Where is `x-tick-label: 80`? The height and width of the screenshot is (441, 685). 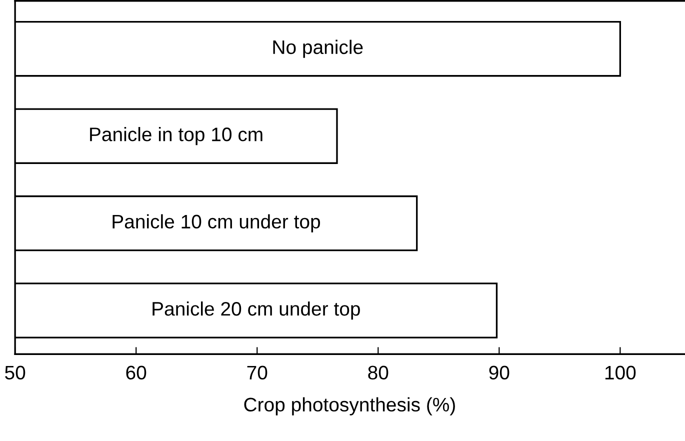
x-tick-label: 80 is located at coordinates (378, 373).